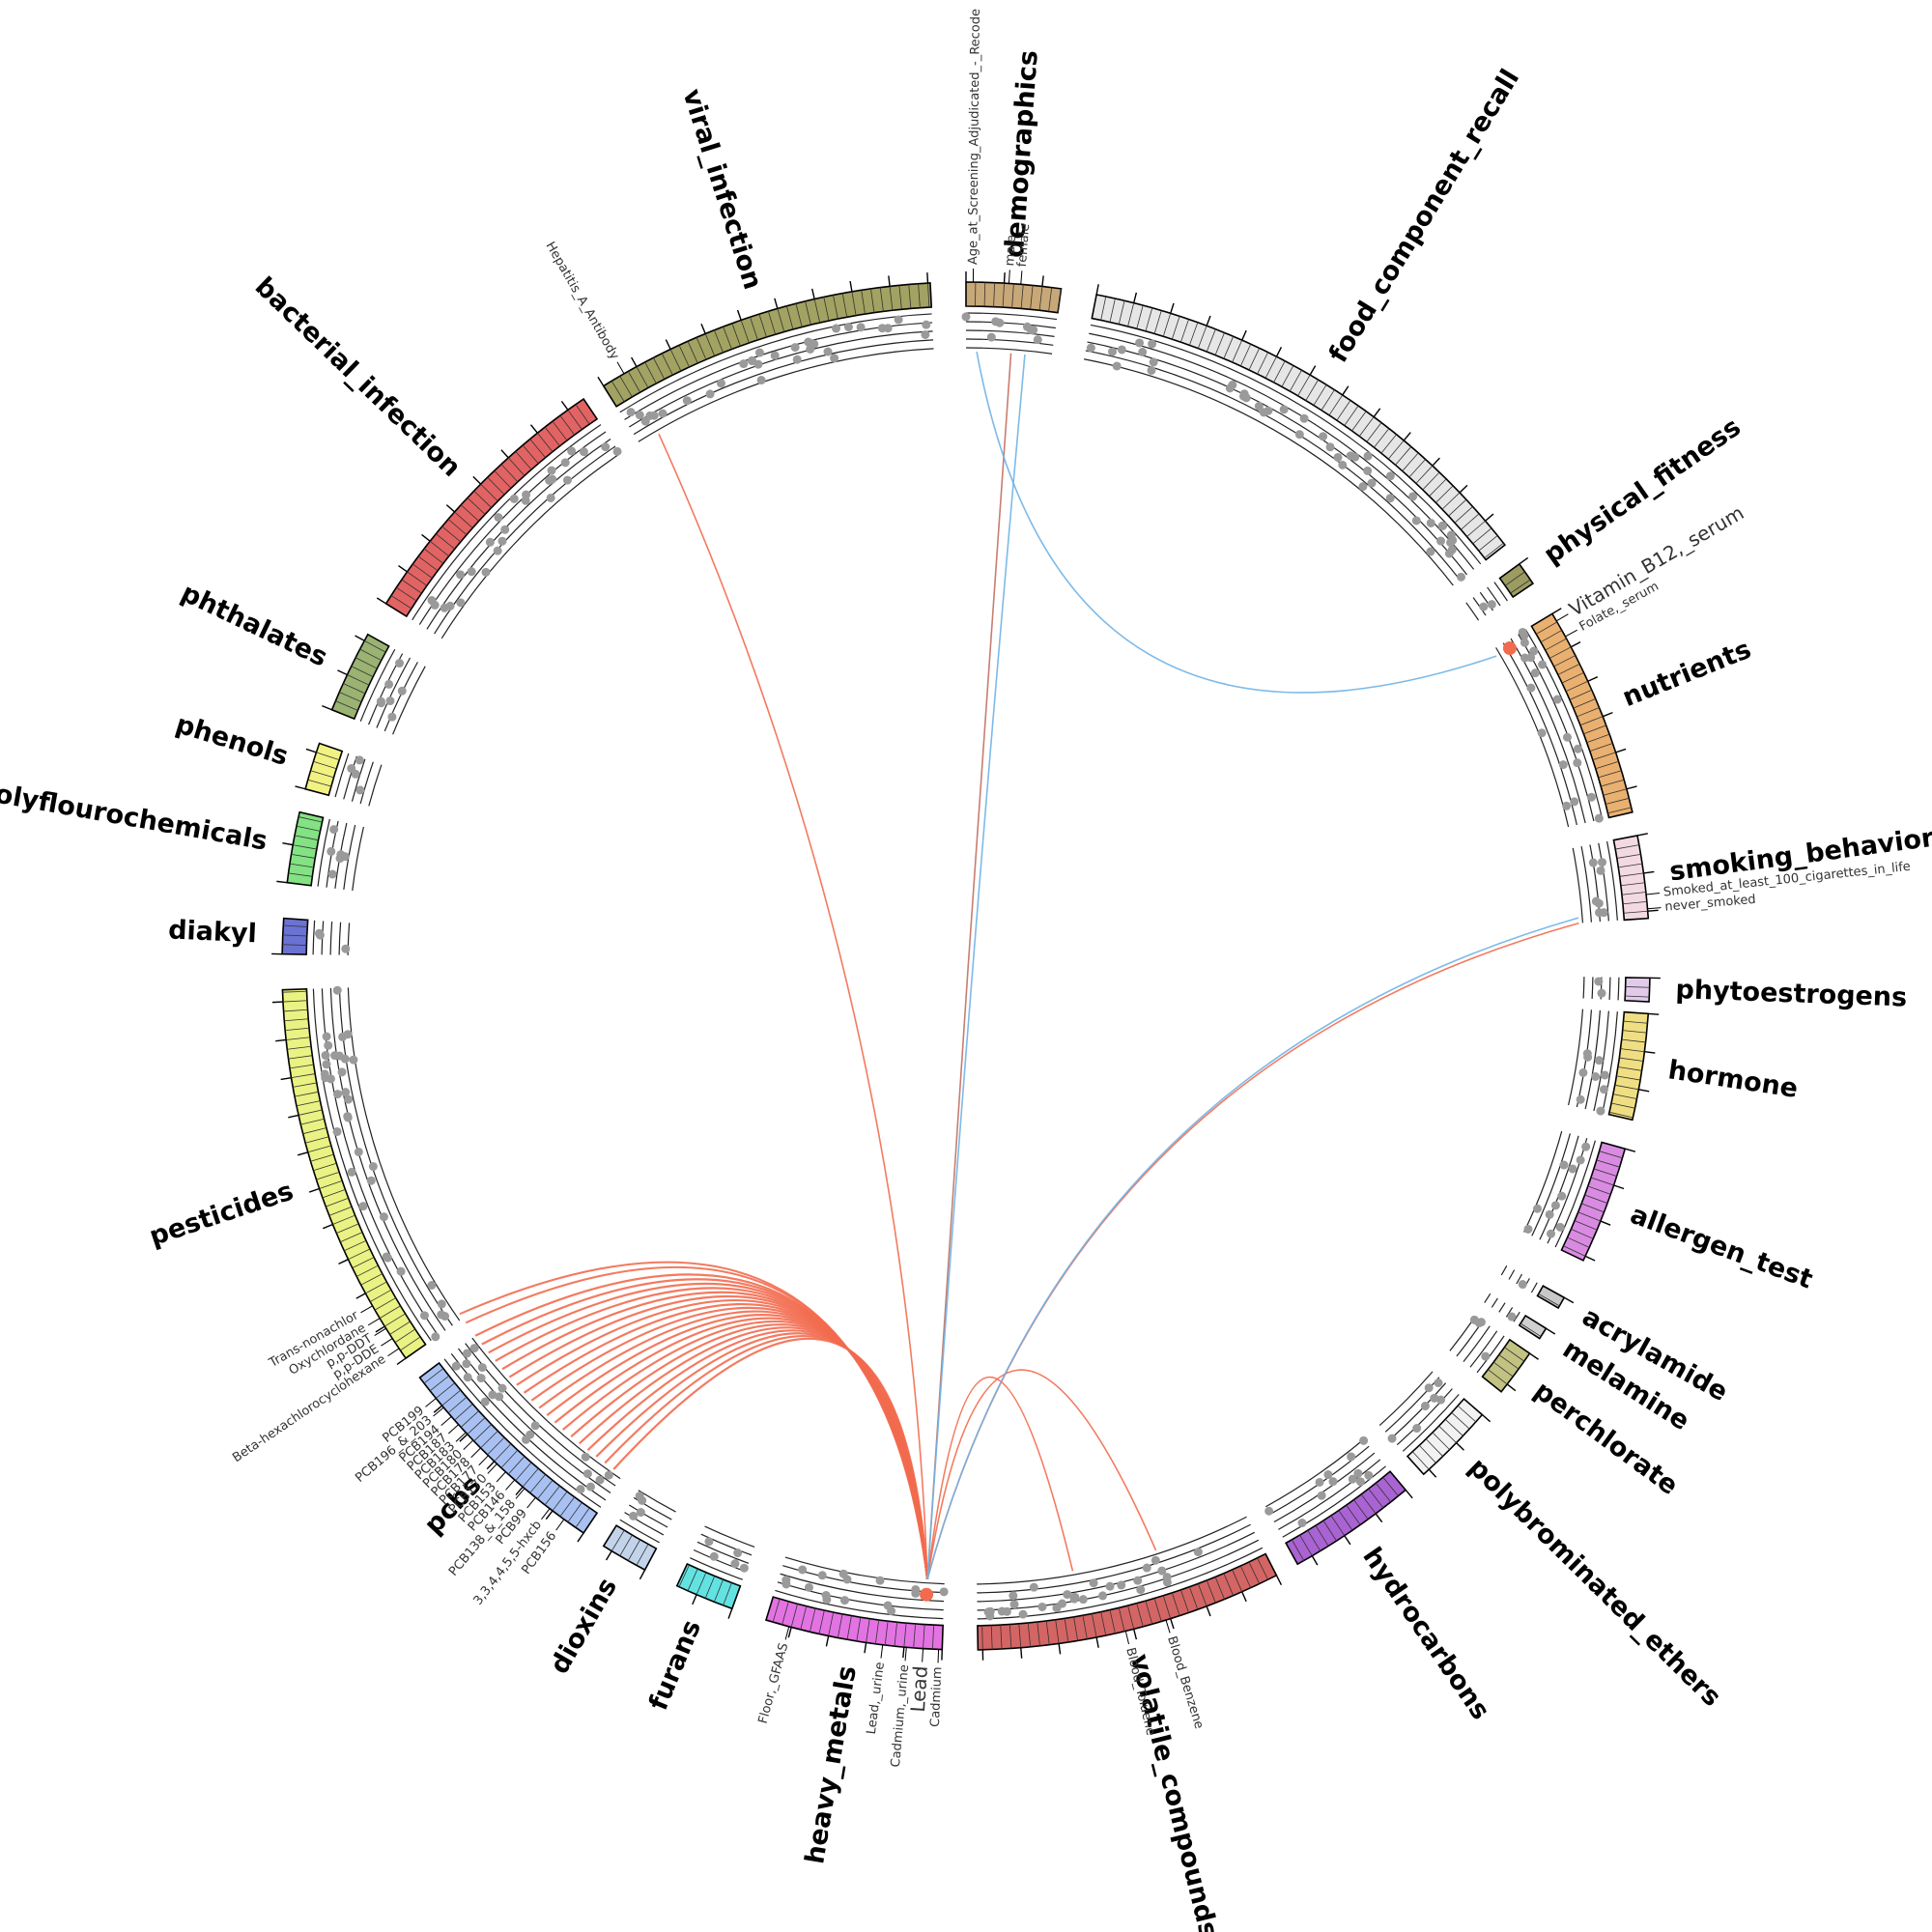  What do you see at coordinates (358, 377) in the screenshot?
I see `group-label: bacterial_infection` at bounding box center [358, 377].